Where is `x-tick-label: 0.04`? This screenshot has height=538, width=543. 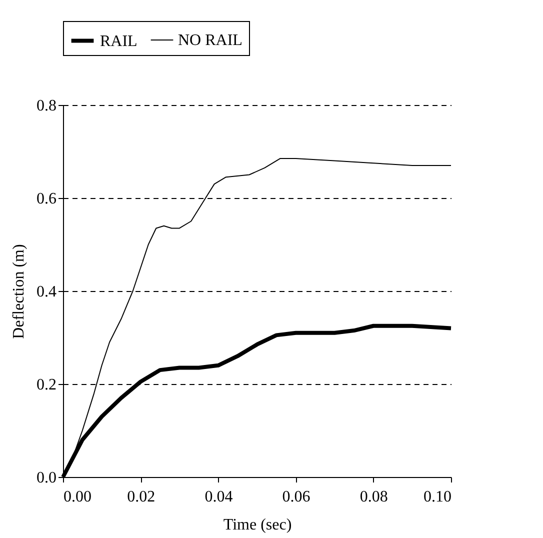
x-tick-label: 0.04 is located at coordinates (218, 497).